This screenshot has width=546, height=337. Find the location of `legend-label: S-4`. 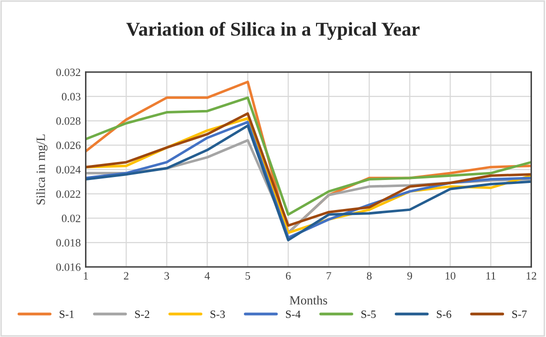

legend-label: S-4 is located at coordinates (293, 314).